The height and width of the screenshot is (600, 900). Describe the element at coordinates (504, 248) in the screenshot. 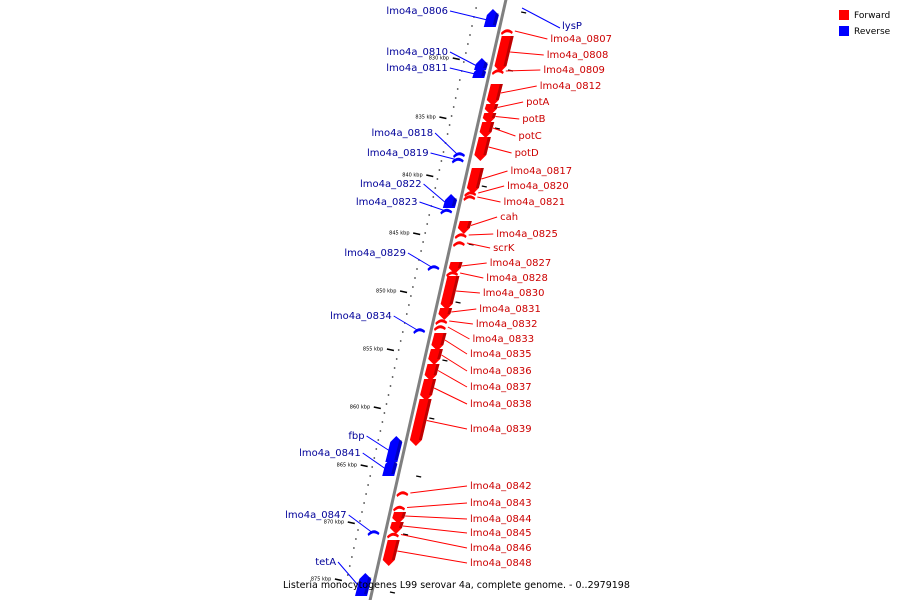

I see `gene-label-scrK: scrK` at that location.